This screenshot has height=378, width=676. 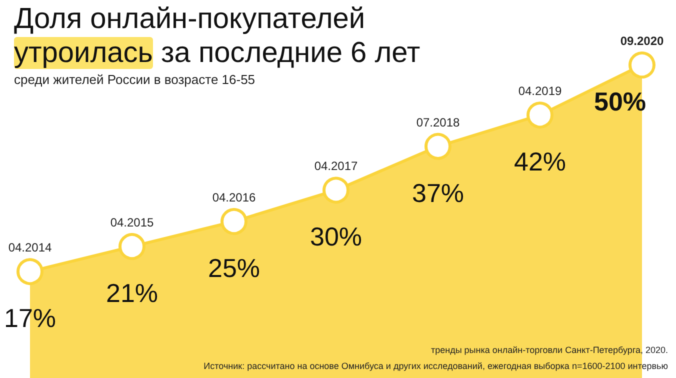 What do you see at coordinates (135, 79) in the screenshot?
I see `text: среди жителей России в возрасте 16-55` at bounding box center [135, 79].